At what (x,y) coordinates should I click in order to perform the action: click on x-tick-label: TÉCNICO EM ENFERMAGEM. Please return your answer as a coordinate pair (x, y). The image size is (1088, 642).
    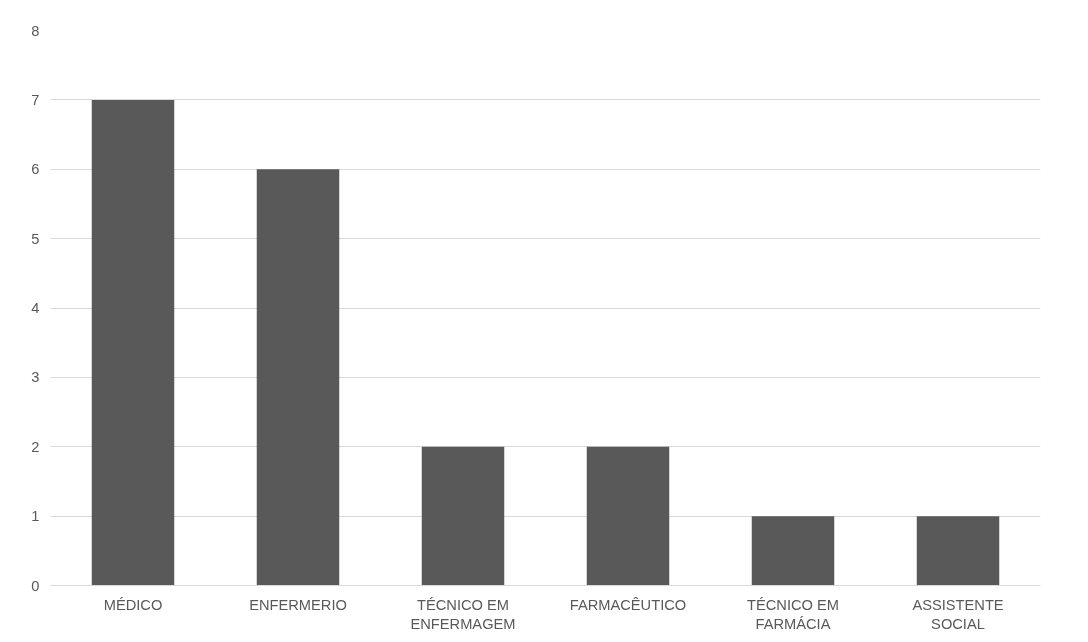
    Looking at the image, I should click on (463, 614).